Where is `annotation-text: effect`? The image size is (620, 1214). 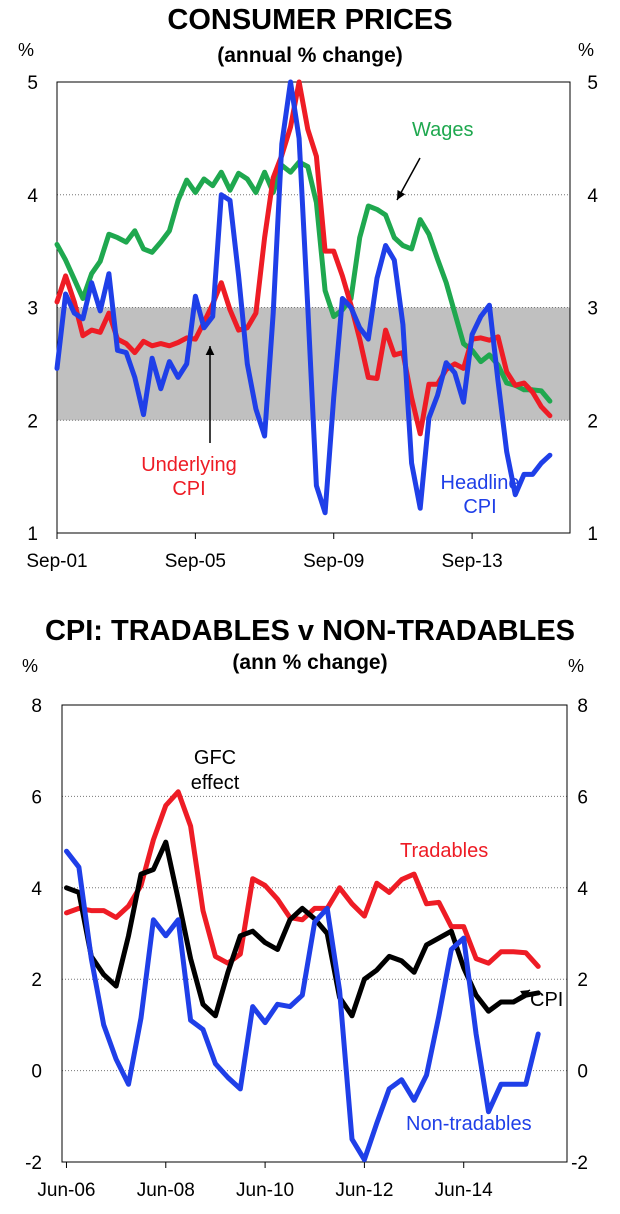 annotation-text: effect is located at coordinates (215, 783).